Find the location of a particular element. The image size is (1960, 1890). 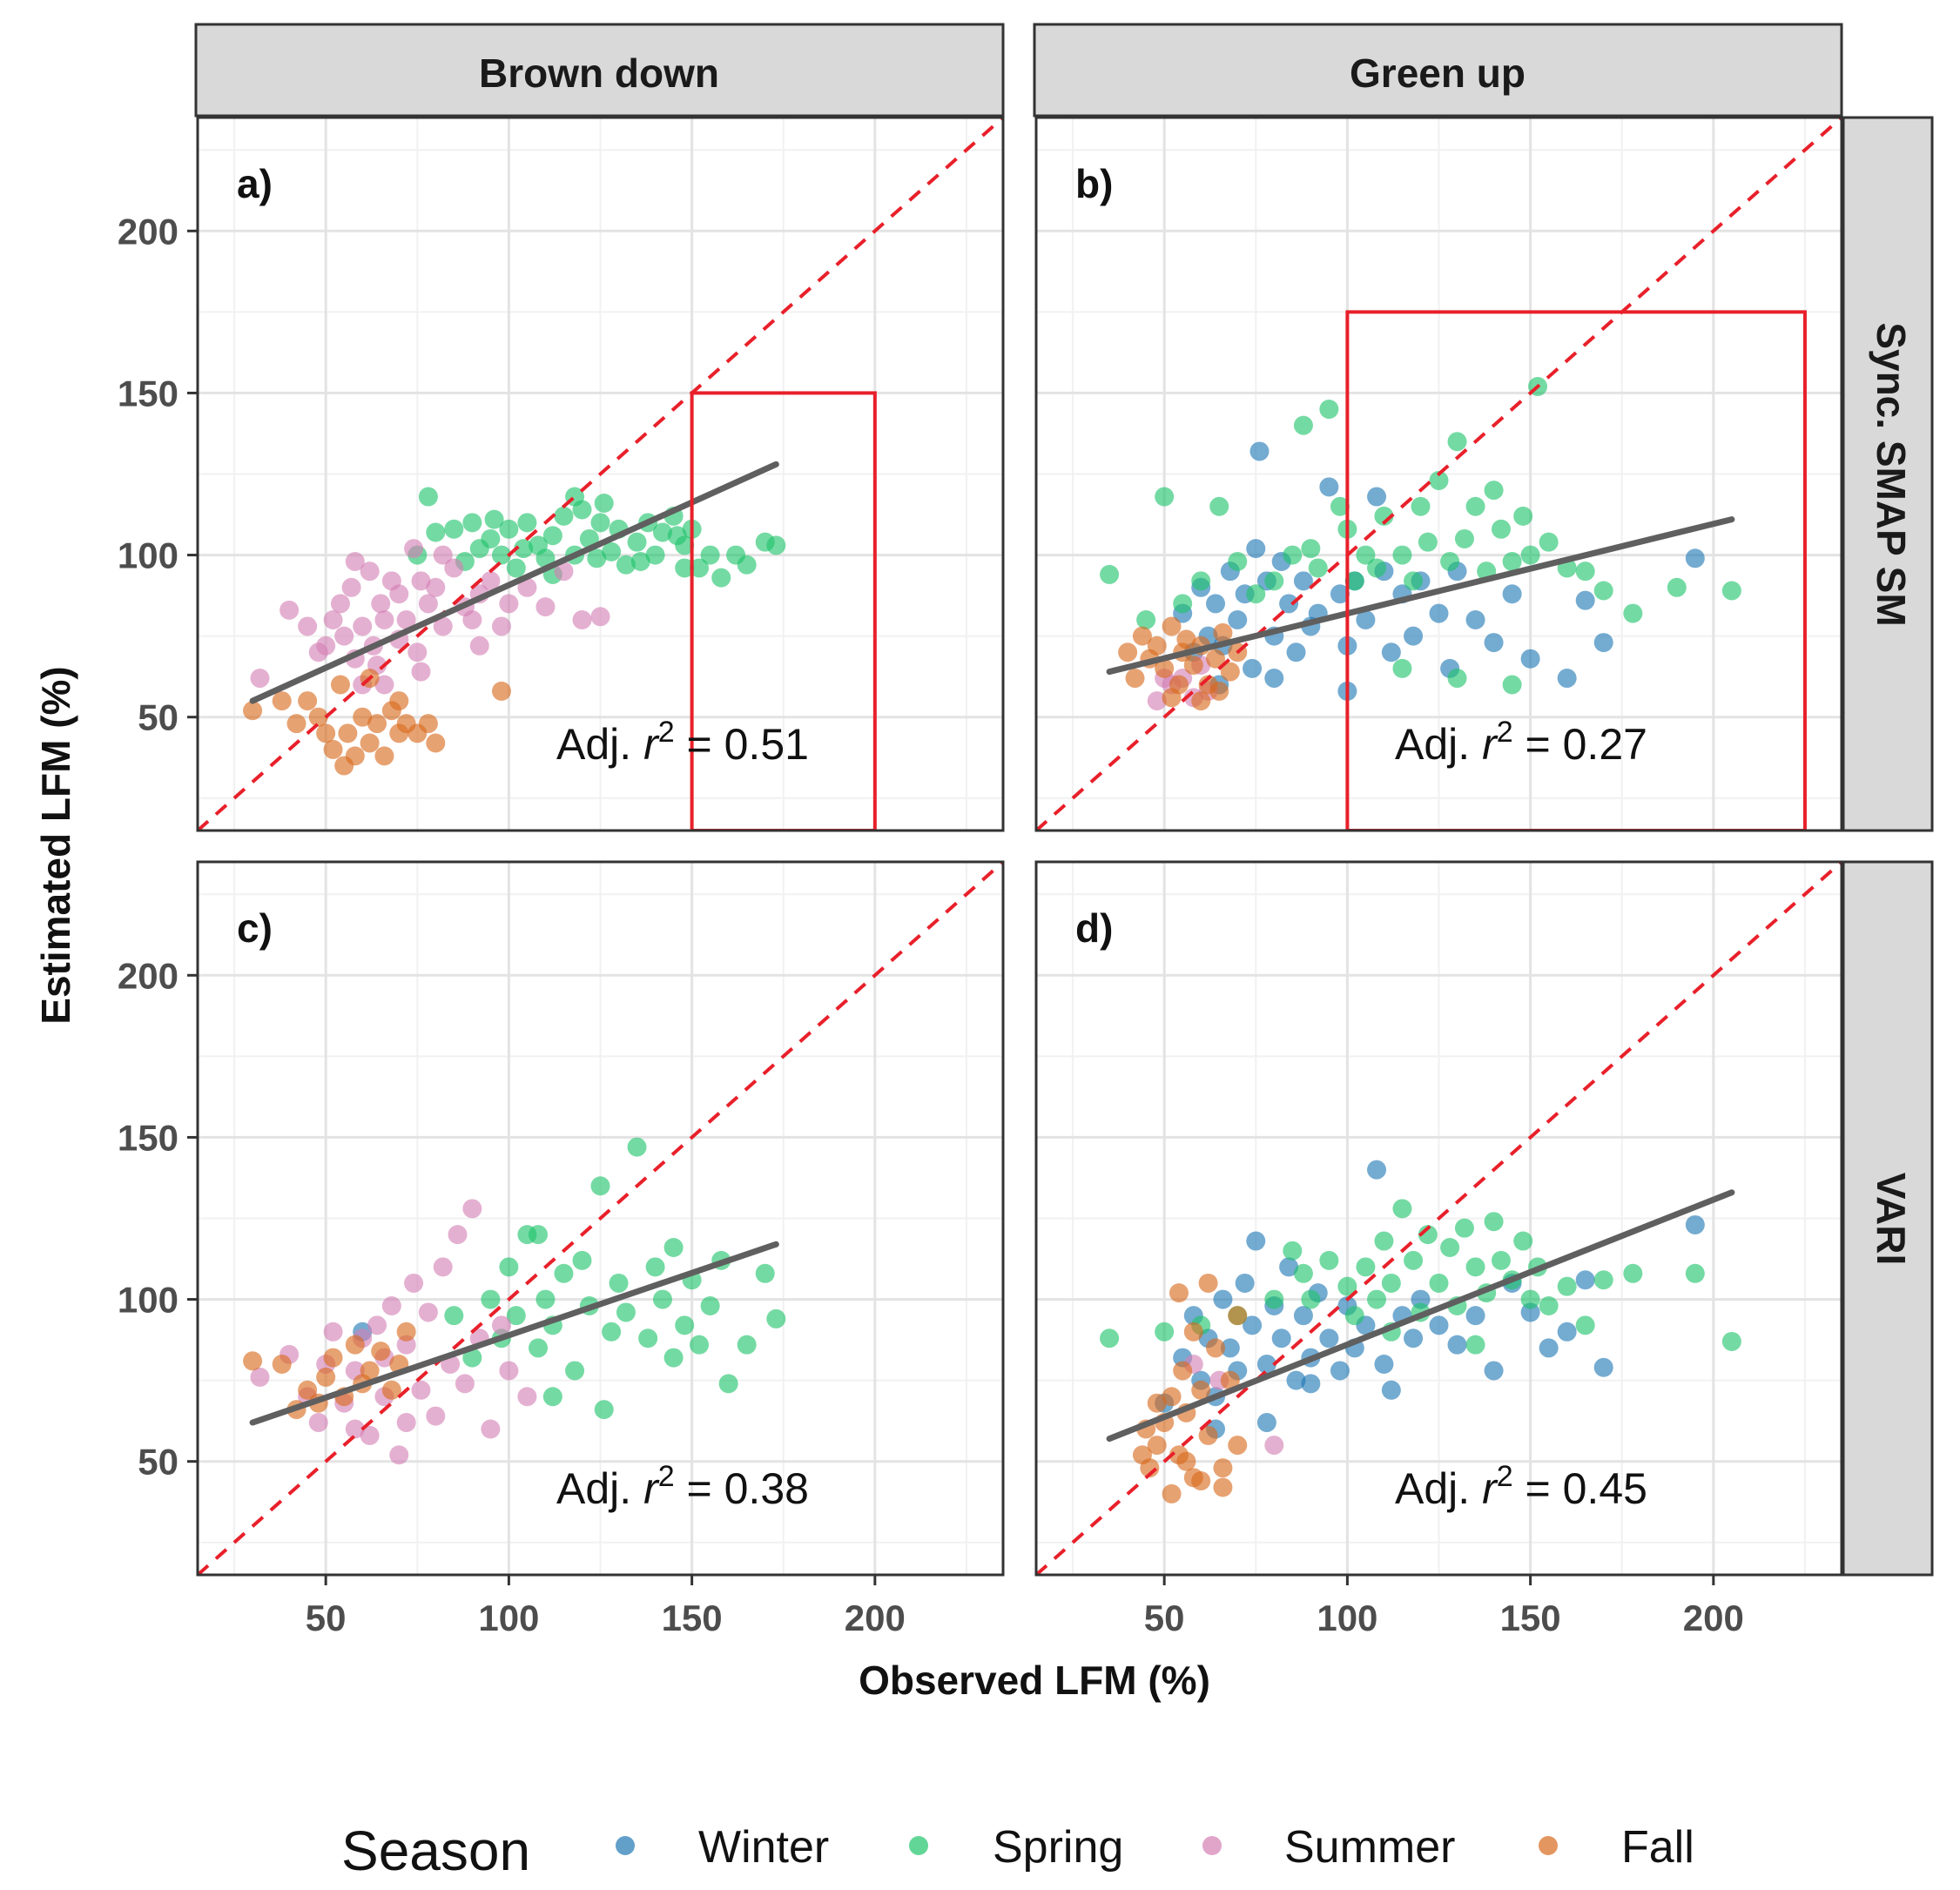

legend: Season Winter Spring Summer Fall is located at coordinates (1017, 1850).